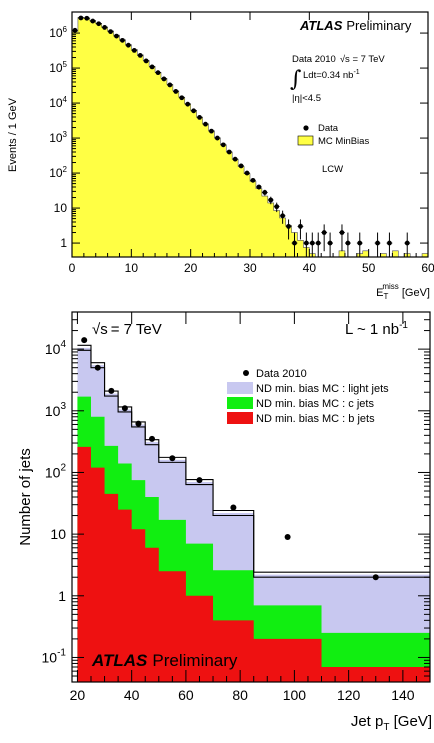 The width and height of the screenshot is (434, 743). Describe the element at coordinates (376, 329) in the screenshot. I see `jet-pt-lumi-label: L ~ 1 nb-1` at that location.